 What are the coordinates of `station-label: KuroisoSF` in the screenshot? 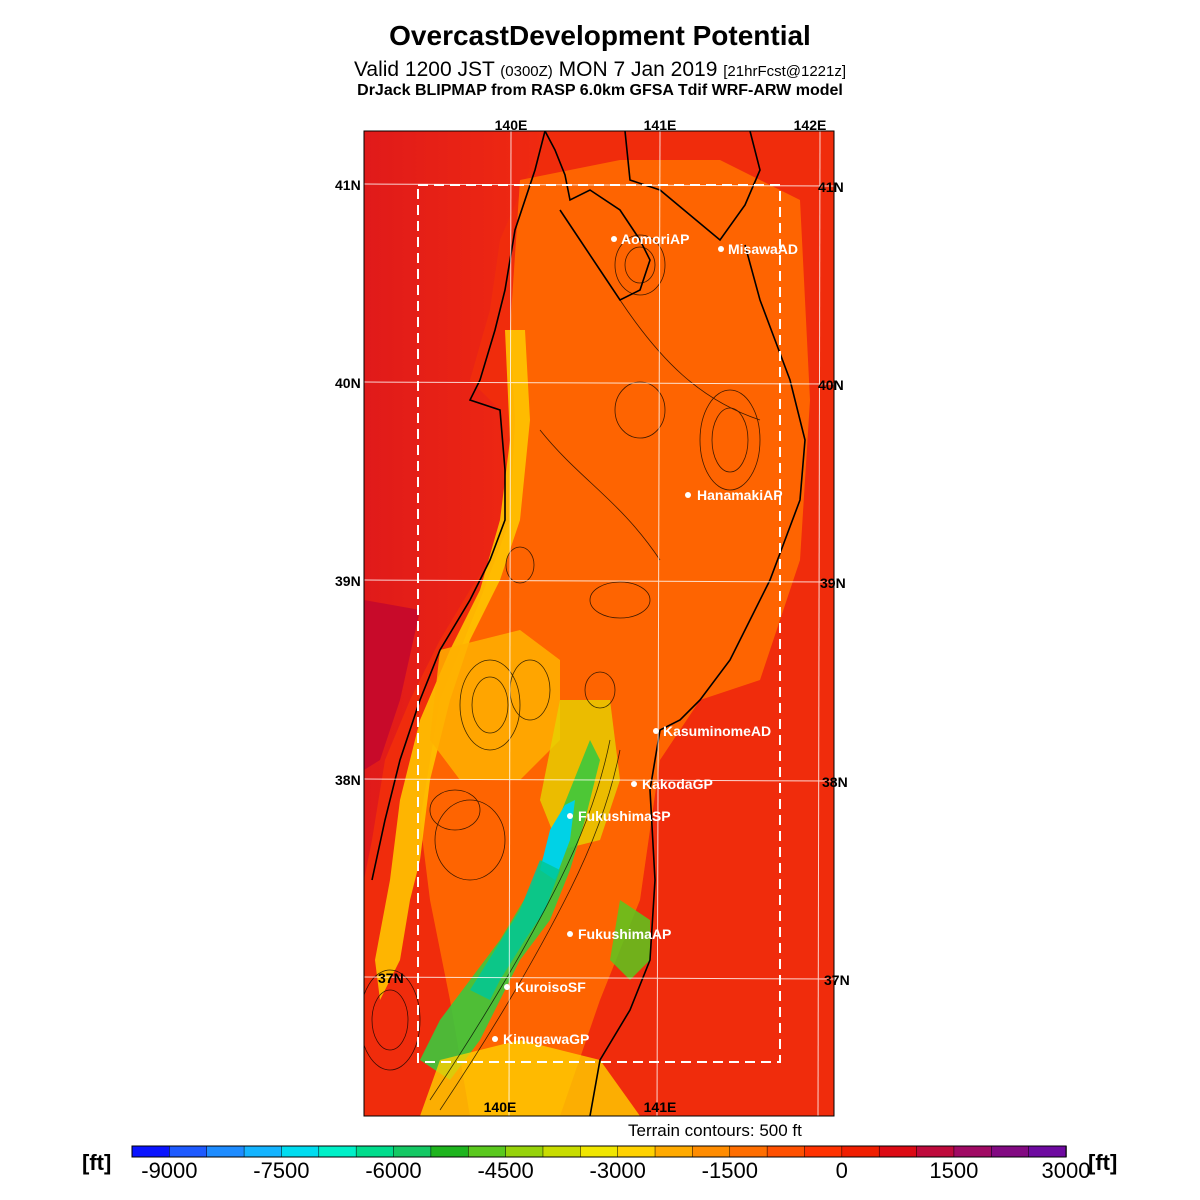 It's located at (550, 987).